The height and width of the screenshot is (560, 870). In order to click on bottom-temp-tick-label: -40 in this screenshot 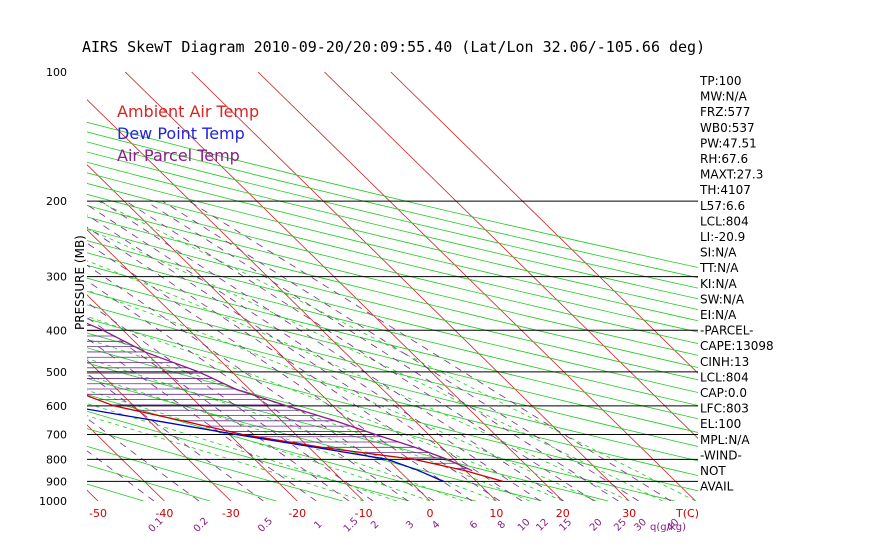, I will do `click(164, 513)`.